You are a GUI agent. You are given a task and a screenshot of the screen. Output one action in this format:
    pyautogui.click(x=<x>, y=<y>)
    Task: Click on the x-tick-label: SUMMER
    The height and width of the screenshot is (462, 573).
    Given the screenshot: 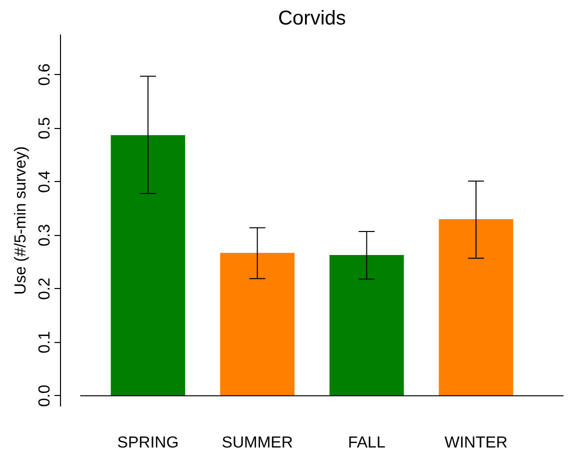 What is the action you would take?
    pyautogui.click(x=257, y=443)
    